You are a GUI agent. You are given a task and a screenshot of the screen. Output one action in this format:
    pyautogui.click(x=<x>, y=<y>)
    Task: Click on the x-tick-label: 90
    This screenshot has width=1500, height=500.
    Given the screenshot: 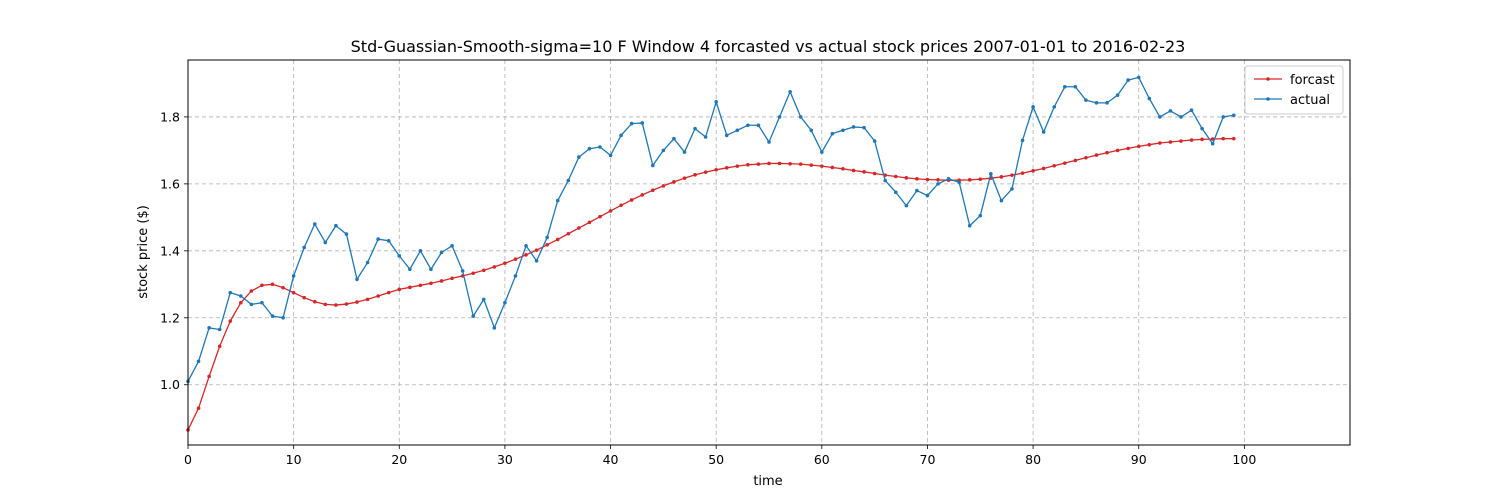 What is the action you would take?
    pyautogui.click(x=1139, y=459)
    